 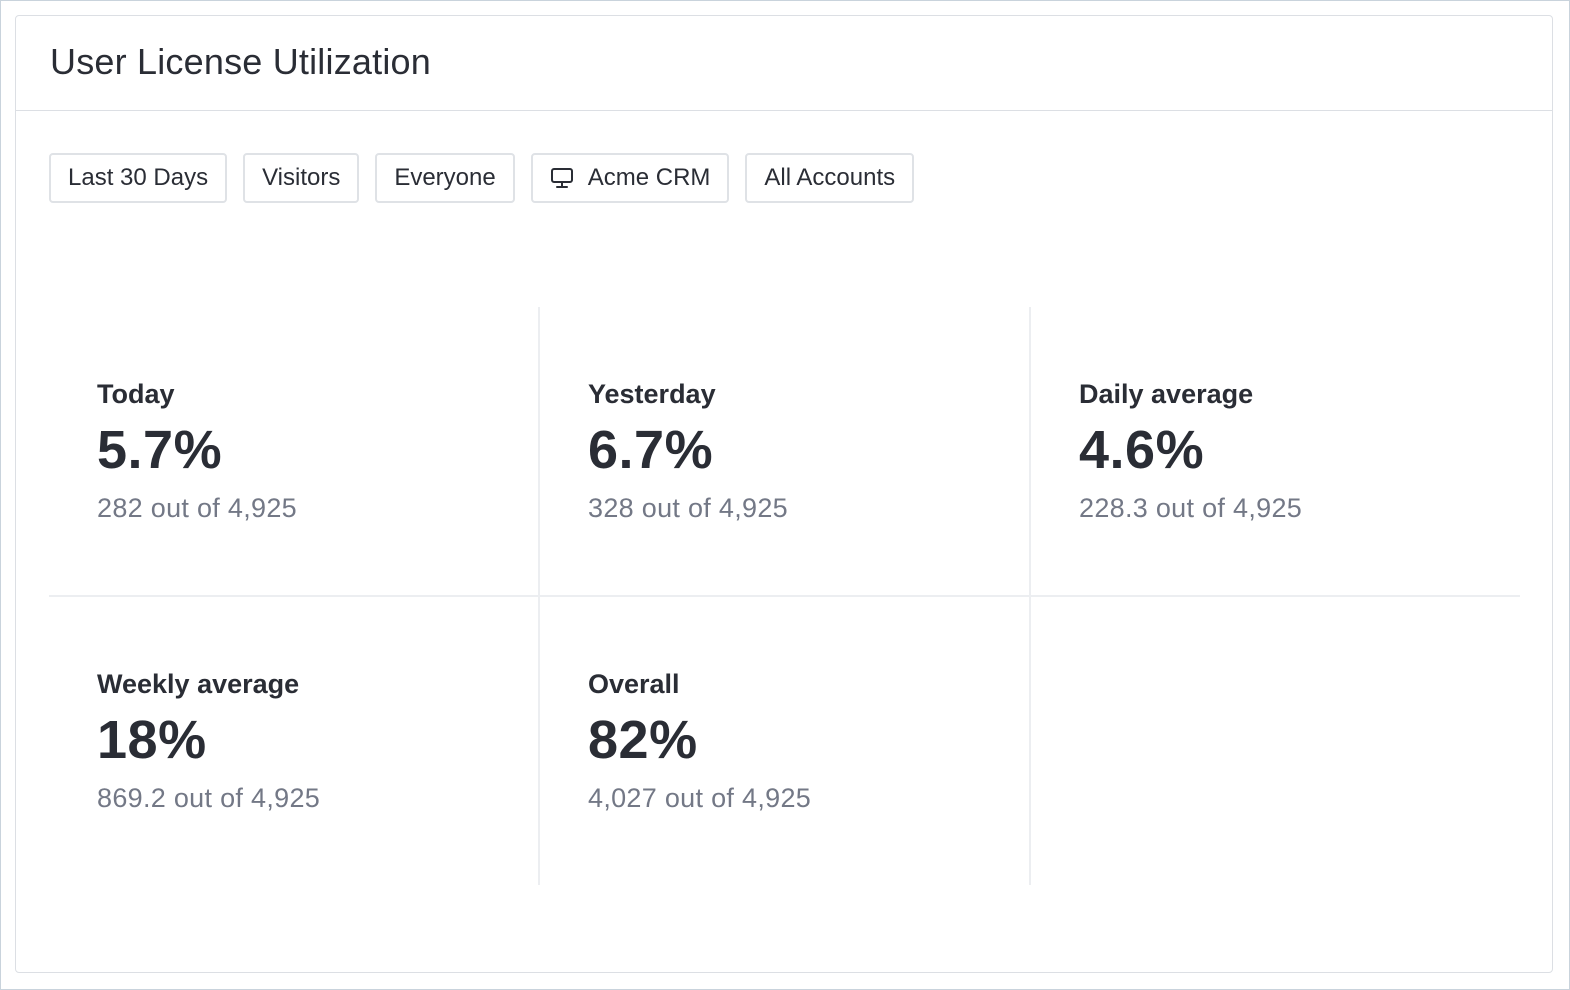 I want to click on stat-subtext: 869.2 out of 4,925, so click(x=209, y=798).